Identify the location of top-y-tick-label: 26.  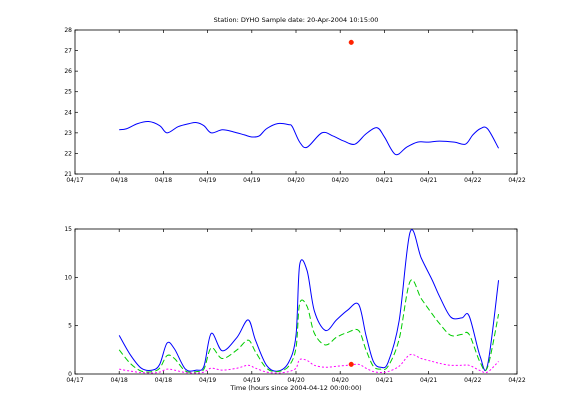
(68, 71).